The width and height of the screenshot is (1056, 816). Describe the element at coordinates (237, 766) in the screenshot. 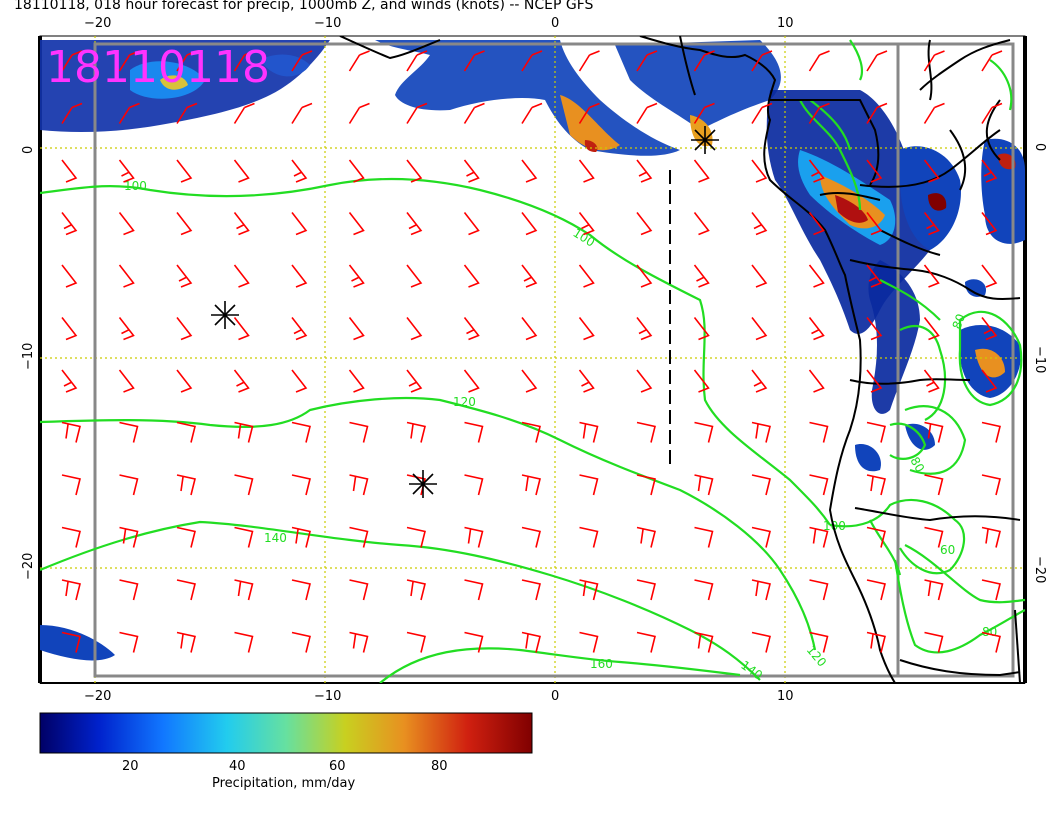

I see `colorbar-tick: 40` at that location.